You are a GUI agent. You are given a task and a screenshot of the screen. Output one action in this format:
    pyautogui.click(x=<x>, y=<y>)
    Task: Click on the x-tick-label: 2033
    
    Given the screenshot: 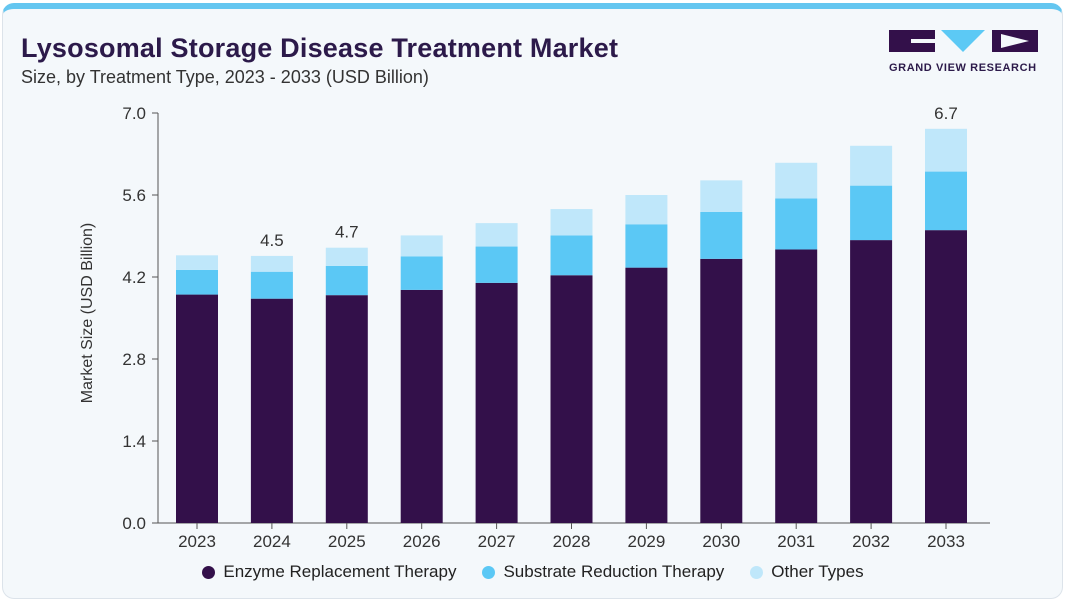 What is the action you would take?
    pyautogui.click(x=946, y=541)
    